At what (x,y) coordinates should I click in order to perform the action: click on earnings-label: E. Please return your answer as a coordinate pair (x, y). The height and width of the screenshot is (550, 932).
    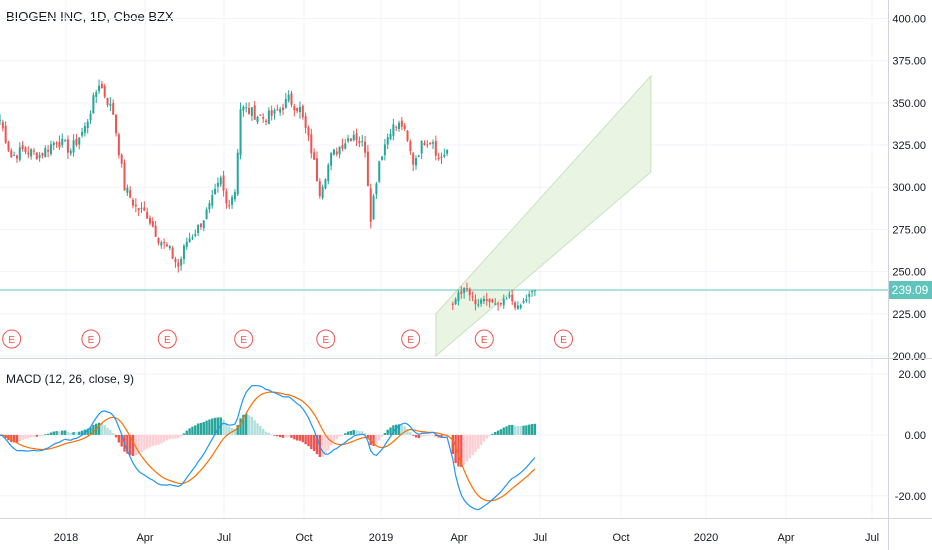
    Looking at the image, I should click on (243, 340).